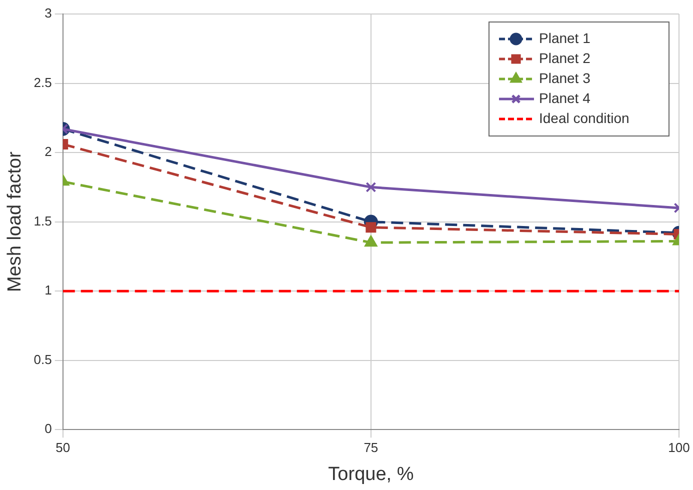 The width and height of the screenshot is (693, 490). What do you see at coordinates (63, 447) in the screenshot?
I see `x-tick-label: 50` at bounding box center [63, 447].